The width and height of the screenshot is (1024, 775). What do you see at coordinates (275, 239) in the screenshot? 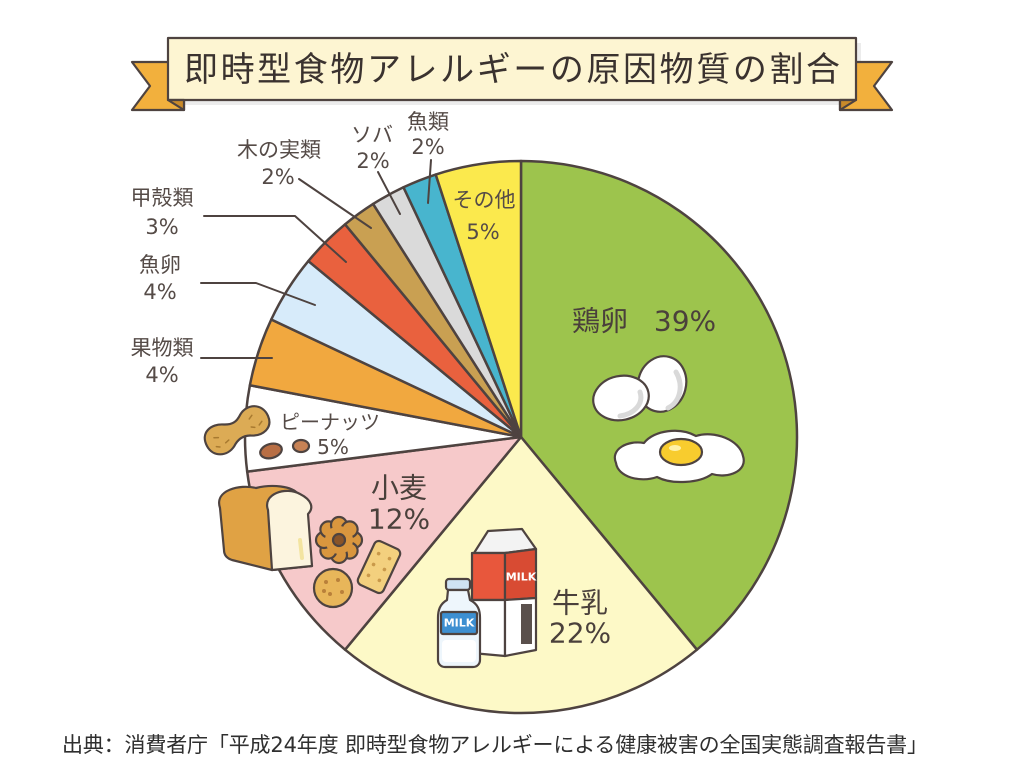
I see `leader-line-crustacean` at bounding box center [275, 239].